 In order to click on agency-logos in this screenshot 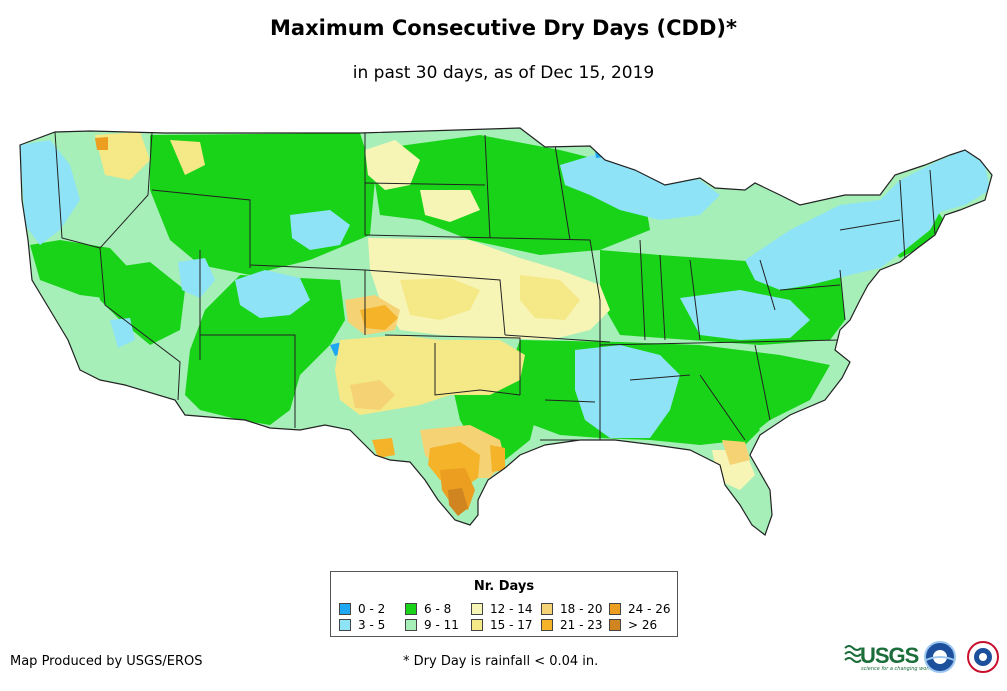, I will do `click(921, 657)`.